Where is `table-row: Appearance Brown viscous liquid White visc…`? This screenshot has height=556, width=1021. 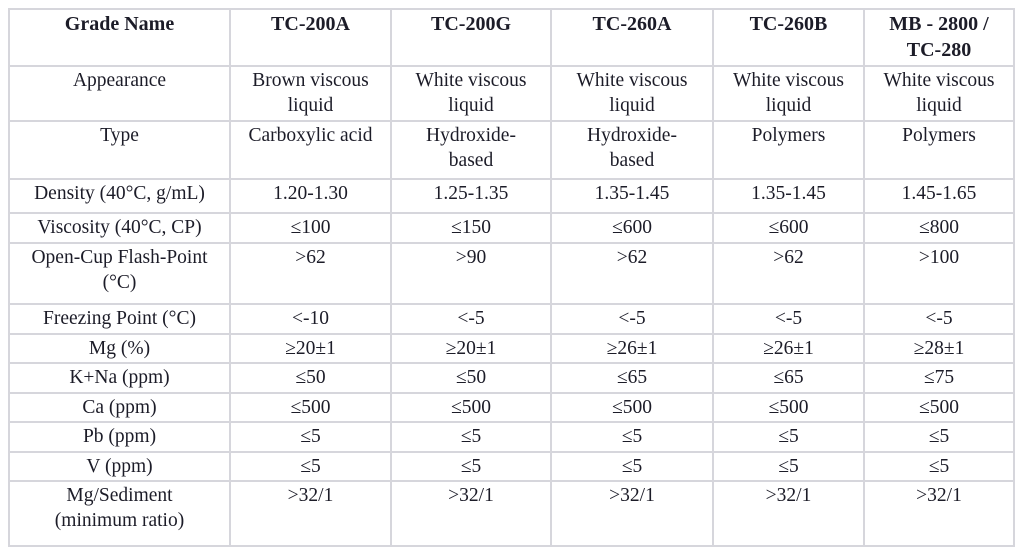
table-row: Appearance Brown viscous liquid White visc… is located at coordinates (511, 93).